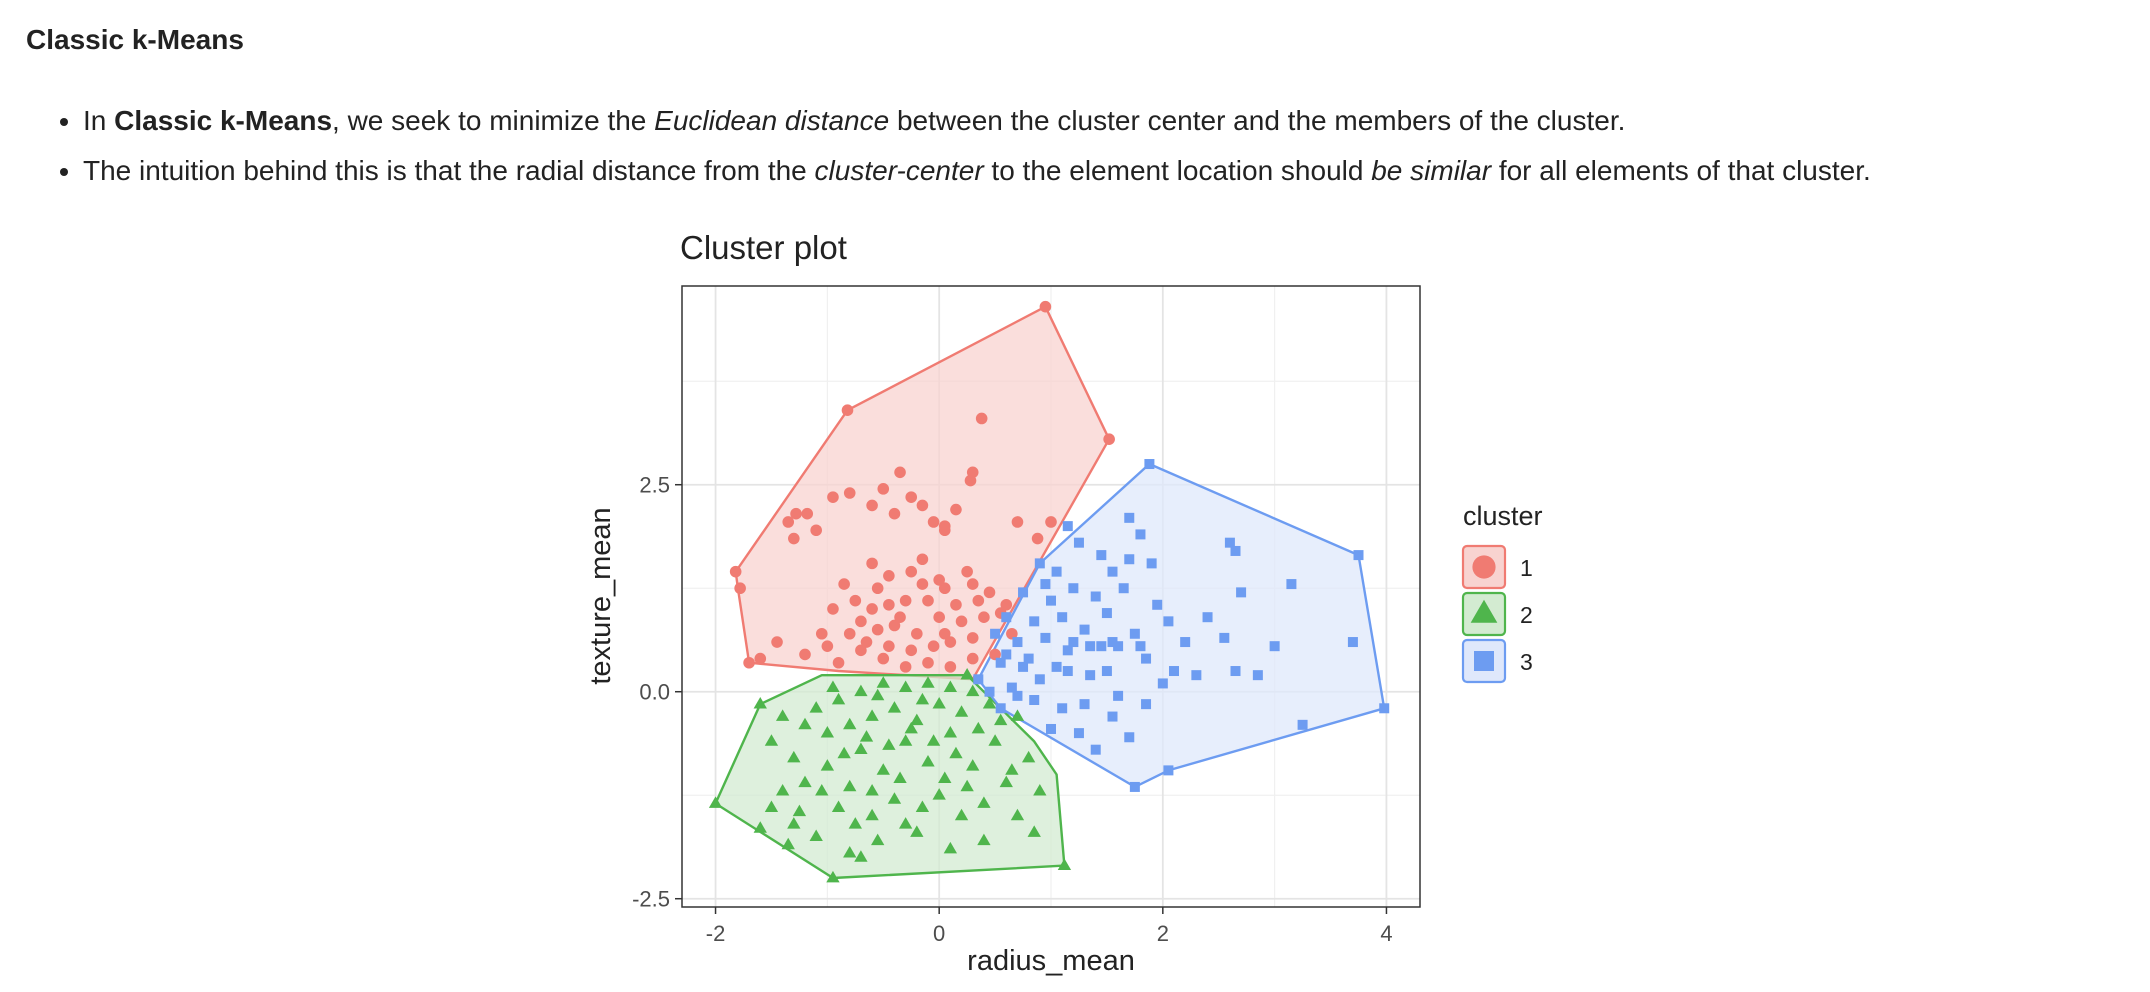 This screenshot has height=992, width=2150. What do you see at coordinates (1431, 170) in the screenshot?
I see `bullet-italic-text: be similar` at bounding box center [1431, 170].